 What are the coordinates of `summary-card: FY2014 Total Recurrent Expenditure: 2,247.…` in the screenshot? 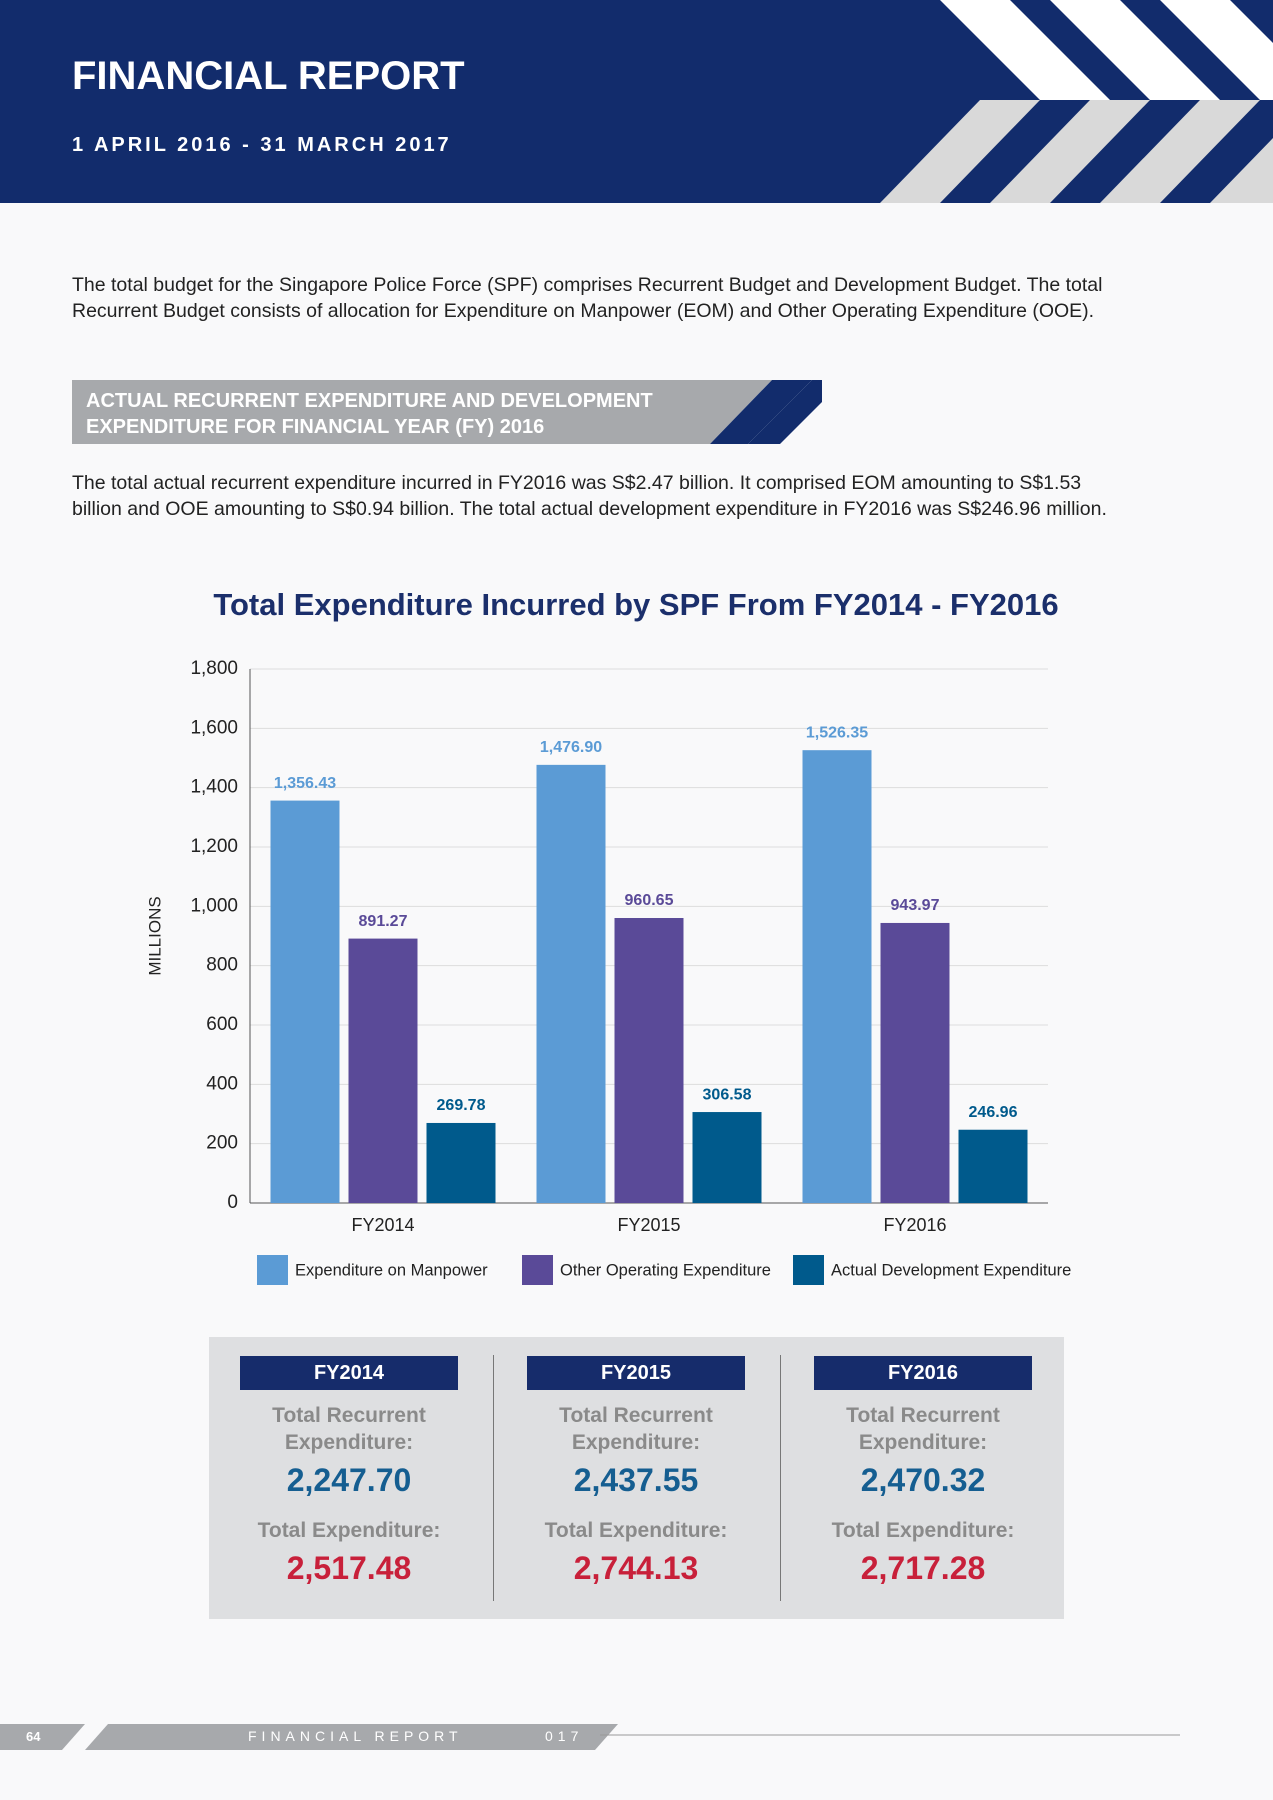 It's located at (349, 1471).